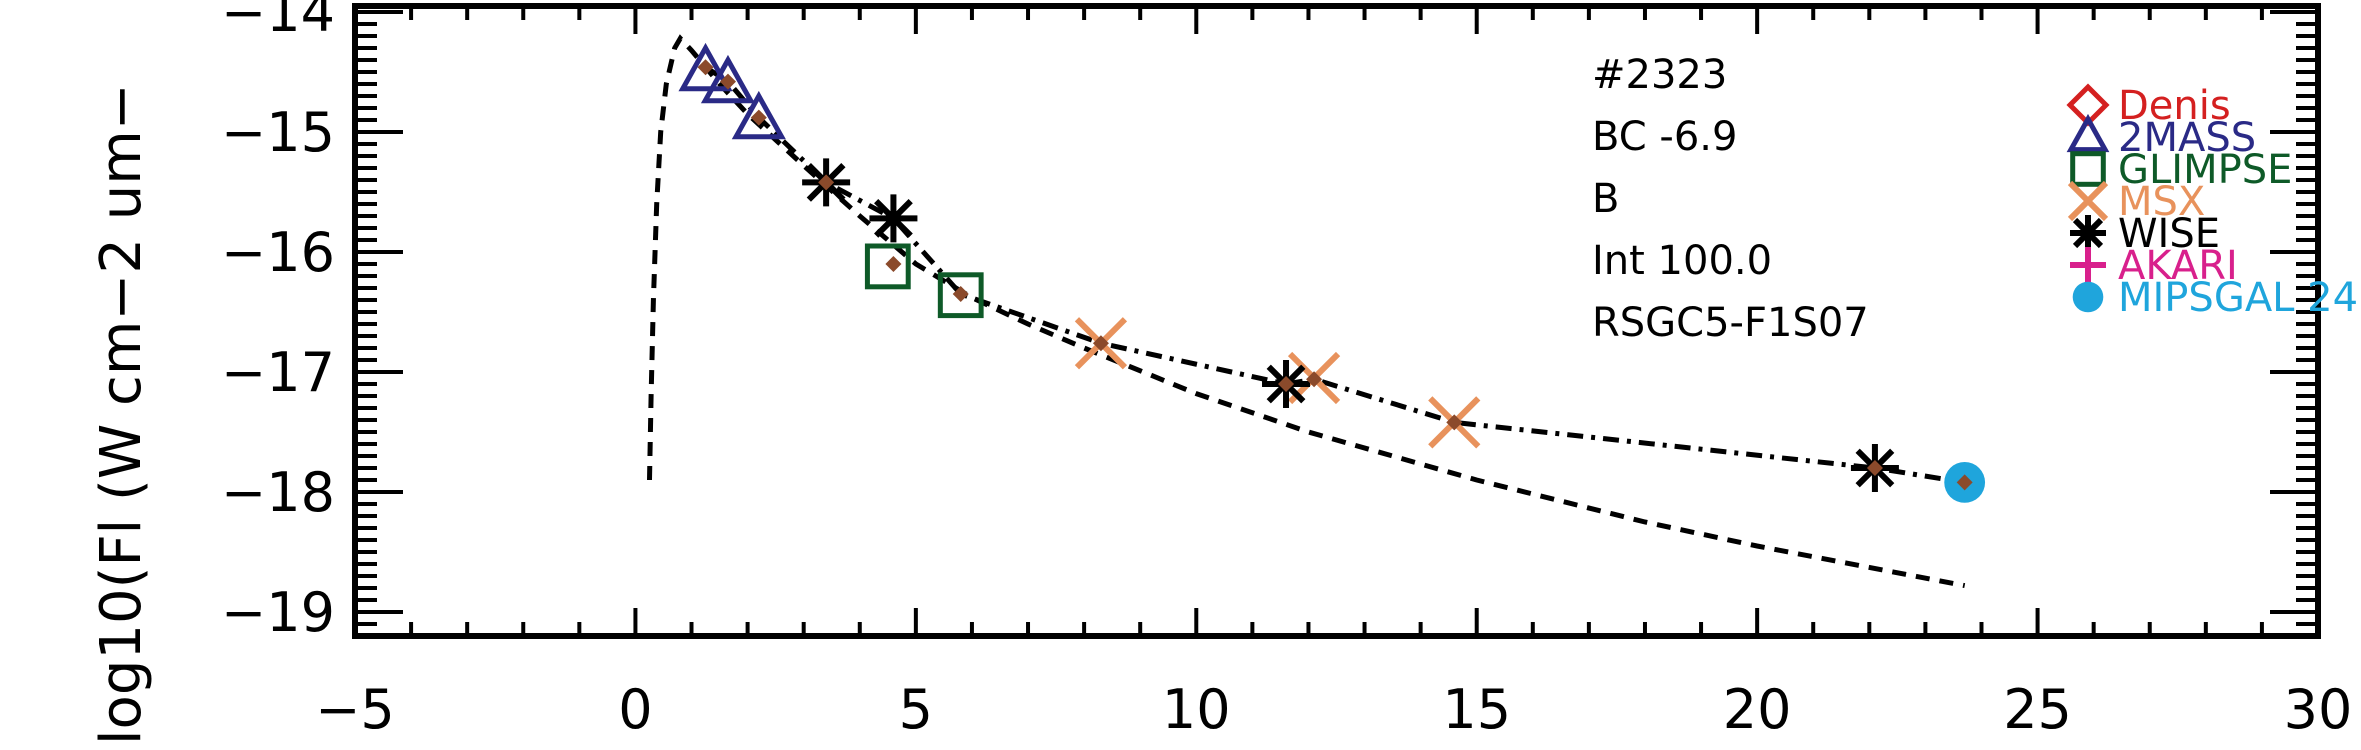 The image size is (2361, 750). Describe the element at coordinates (2238, 298) in the screenshot. I see `legend-label: MIPSGAL 24` at that location.